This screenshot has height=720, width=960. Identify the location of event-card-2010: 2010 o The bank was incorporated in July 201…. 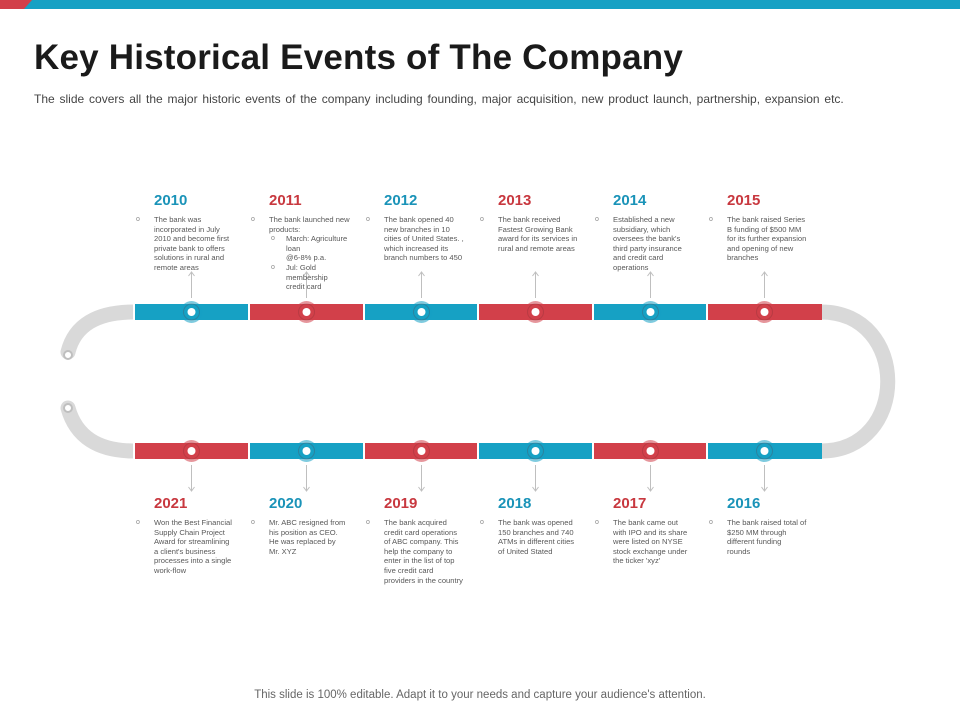
(186, 232).